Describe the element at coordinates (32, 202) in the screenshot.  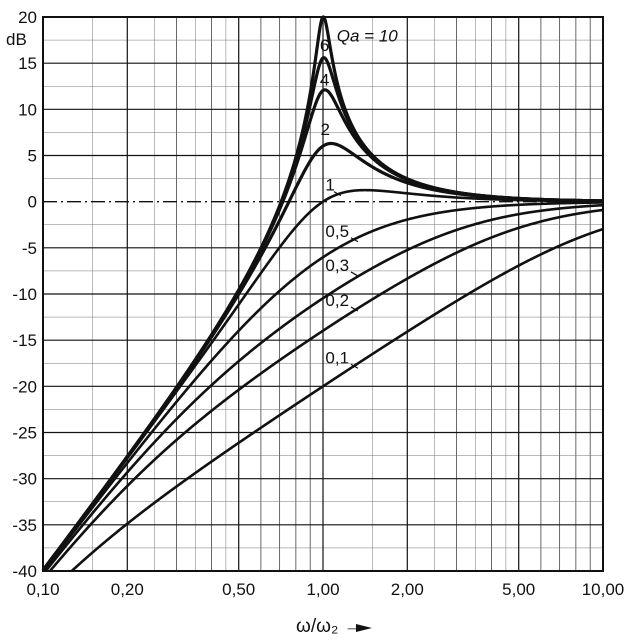
I see `y-tick-label: 0` at that location.